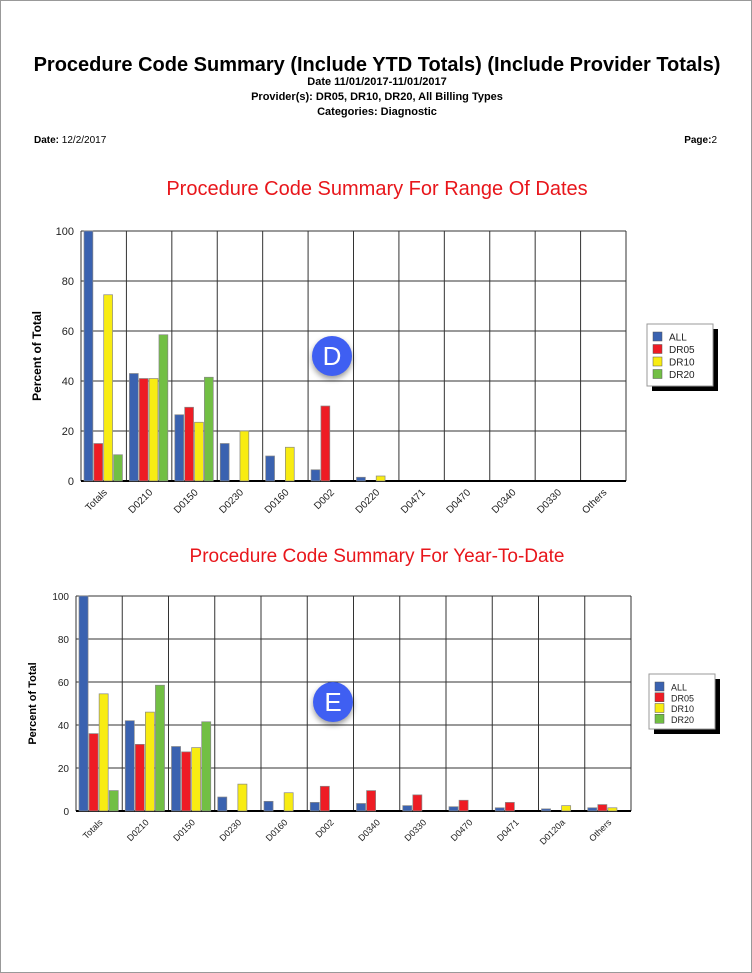 This screenshot has width=752, height=973. I want to click on x-tick-label: D0470, so click(462, 830).